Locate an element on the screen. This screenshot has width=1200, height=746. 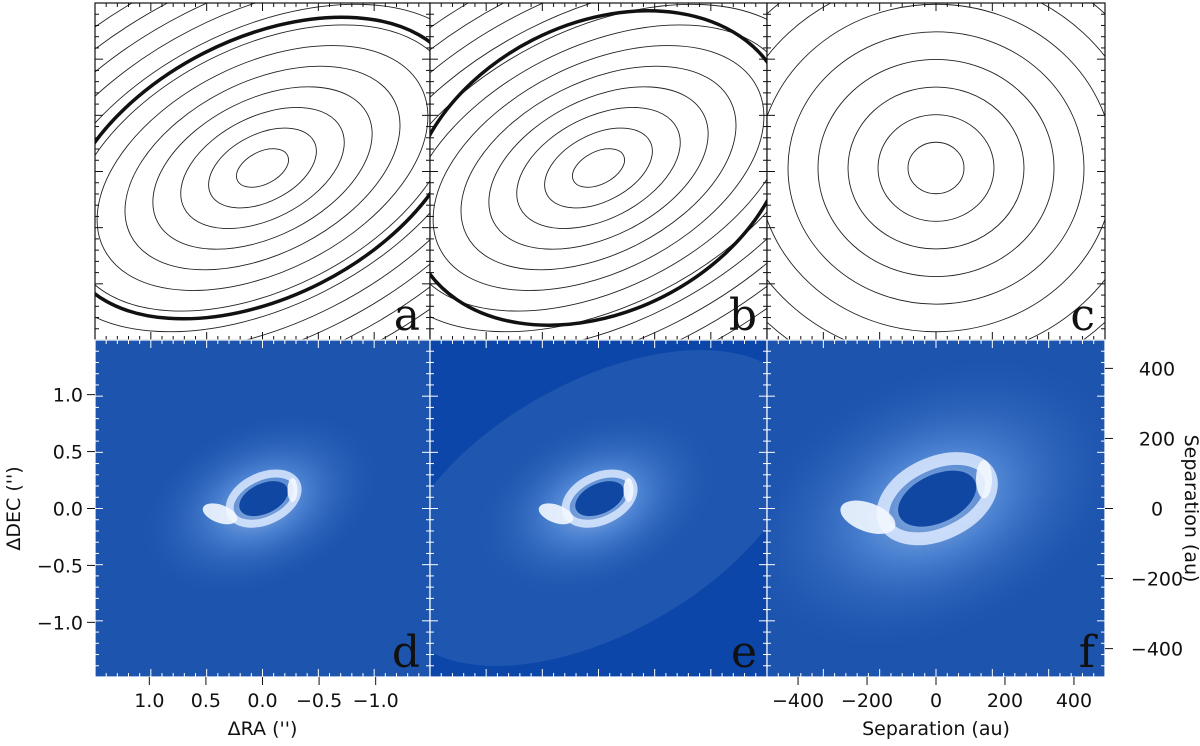
x-tick-label: −1.0 is located at coordinates (376, 701).